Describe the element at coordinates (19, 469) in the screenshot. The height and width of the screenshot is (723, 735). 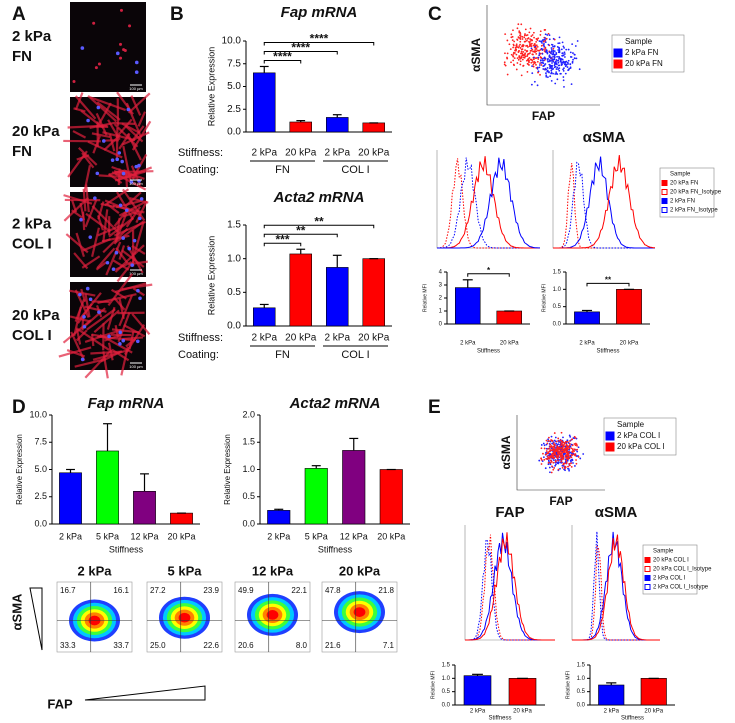
I see `y-axis-label: Relative Expression` at that location.